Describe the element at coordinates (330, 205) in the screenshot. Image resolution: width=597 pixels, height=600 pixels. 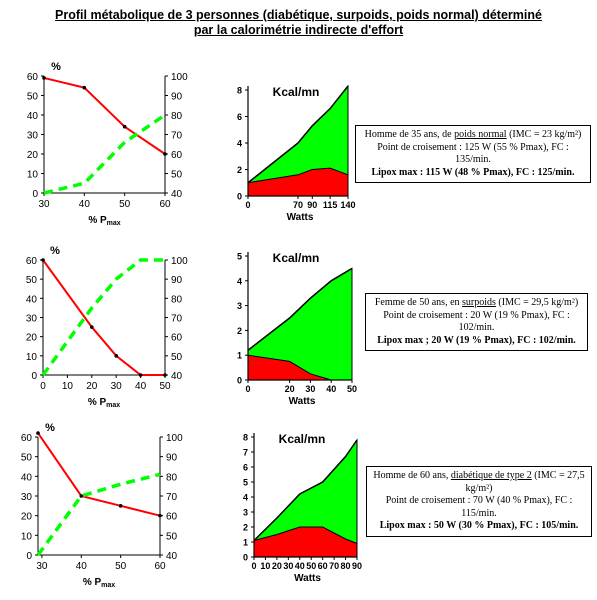
I see `x-tick-label: 115` at that location.